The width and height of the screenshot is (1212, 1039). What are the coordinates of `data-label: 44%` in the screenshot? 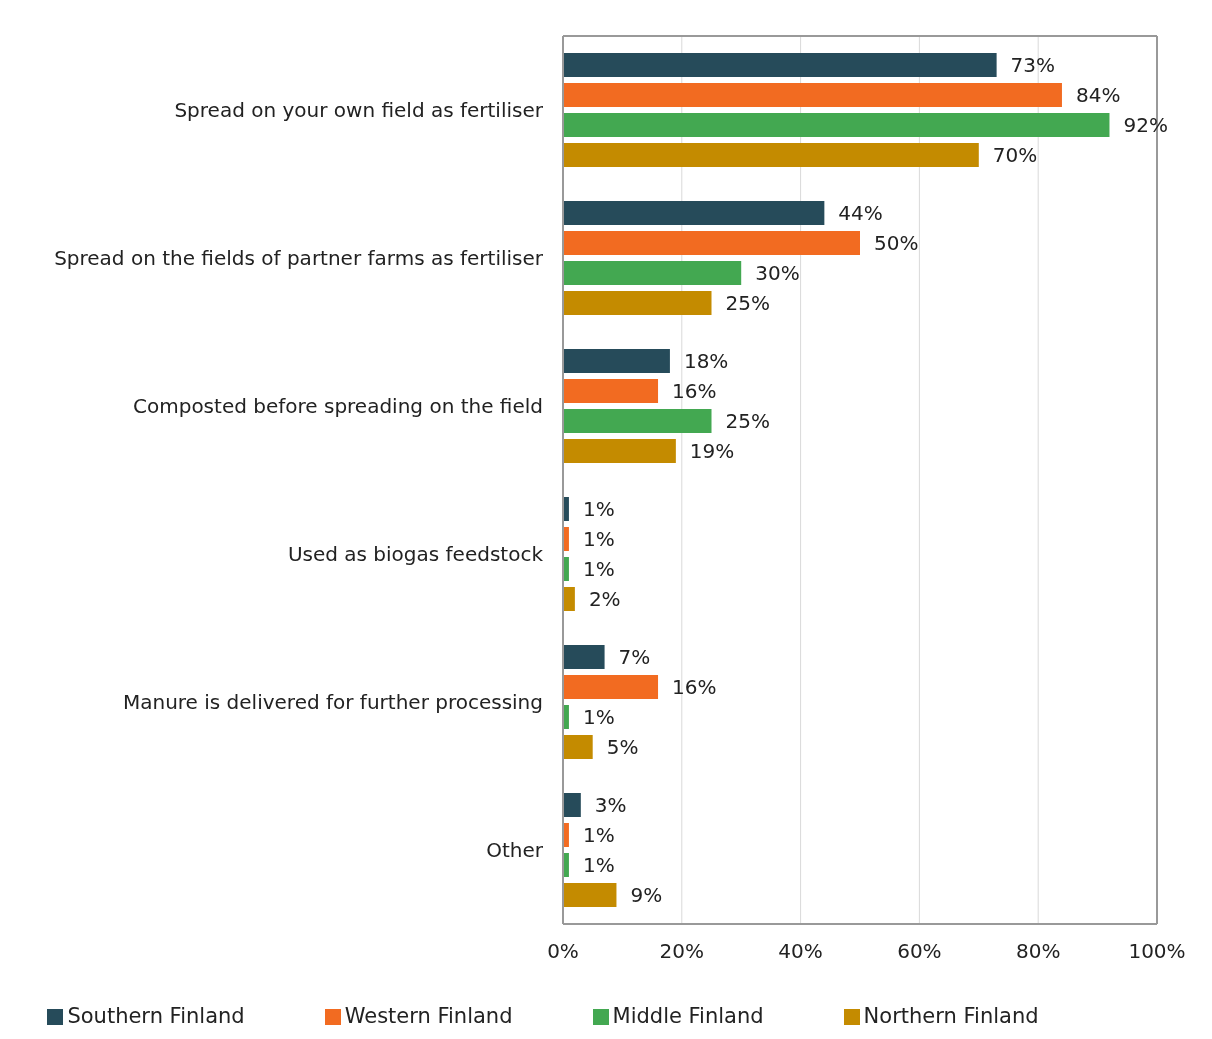 It's located at (860, 213).